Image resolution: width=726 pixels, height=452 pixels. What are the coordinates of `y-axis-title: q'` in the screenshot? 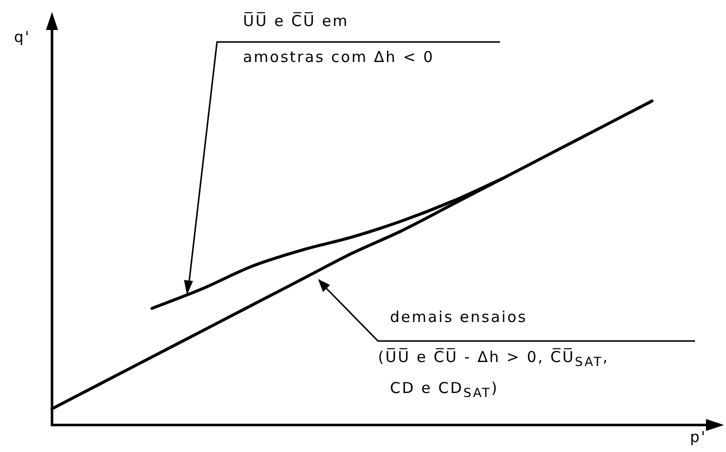 It's located at (22, 37).